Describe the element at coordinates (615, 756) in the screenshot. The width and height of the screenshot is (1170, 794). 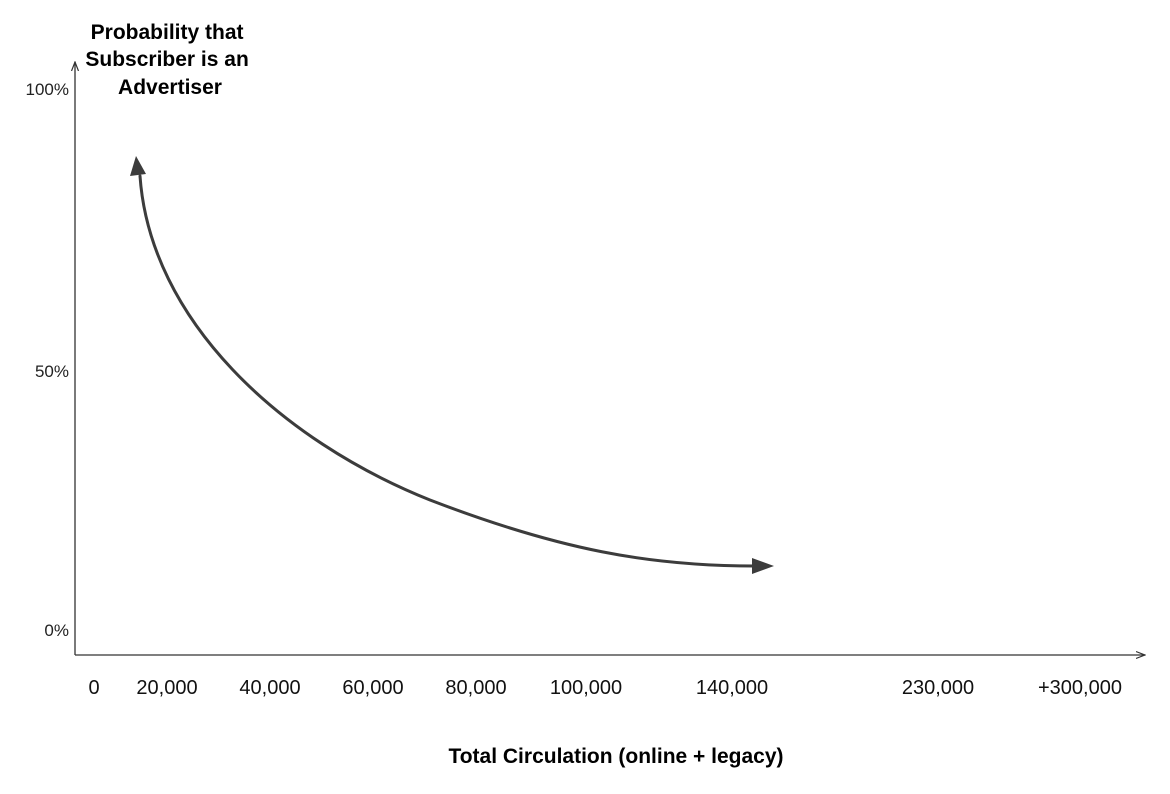
I see `x-axis-title: Total Circulation (online + legacy)` at that location.